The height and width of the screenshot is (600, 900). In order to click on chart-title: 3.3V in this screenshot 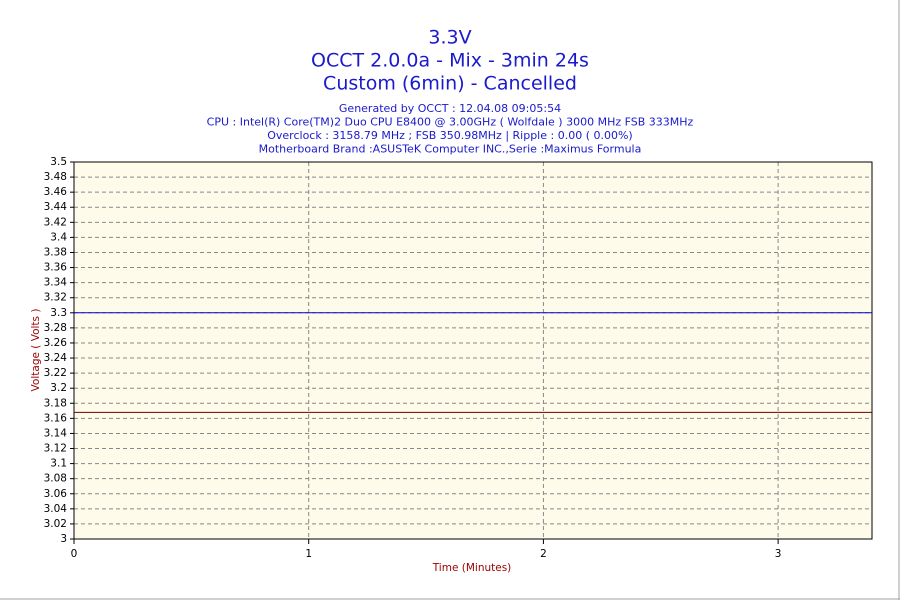, I will do `click(449, 38)`.